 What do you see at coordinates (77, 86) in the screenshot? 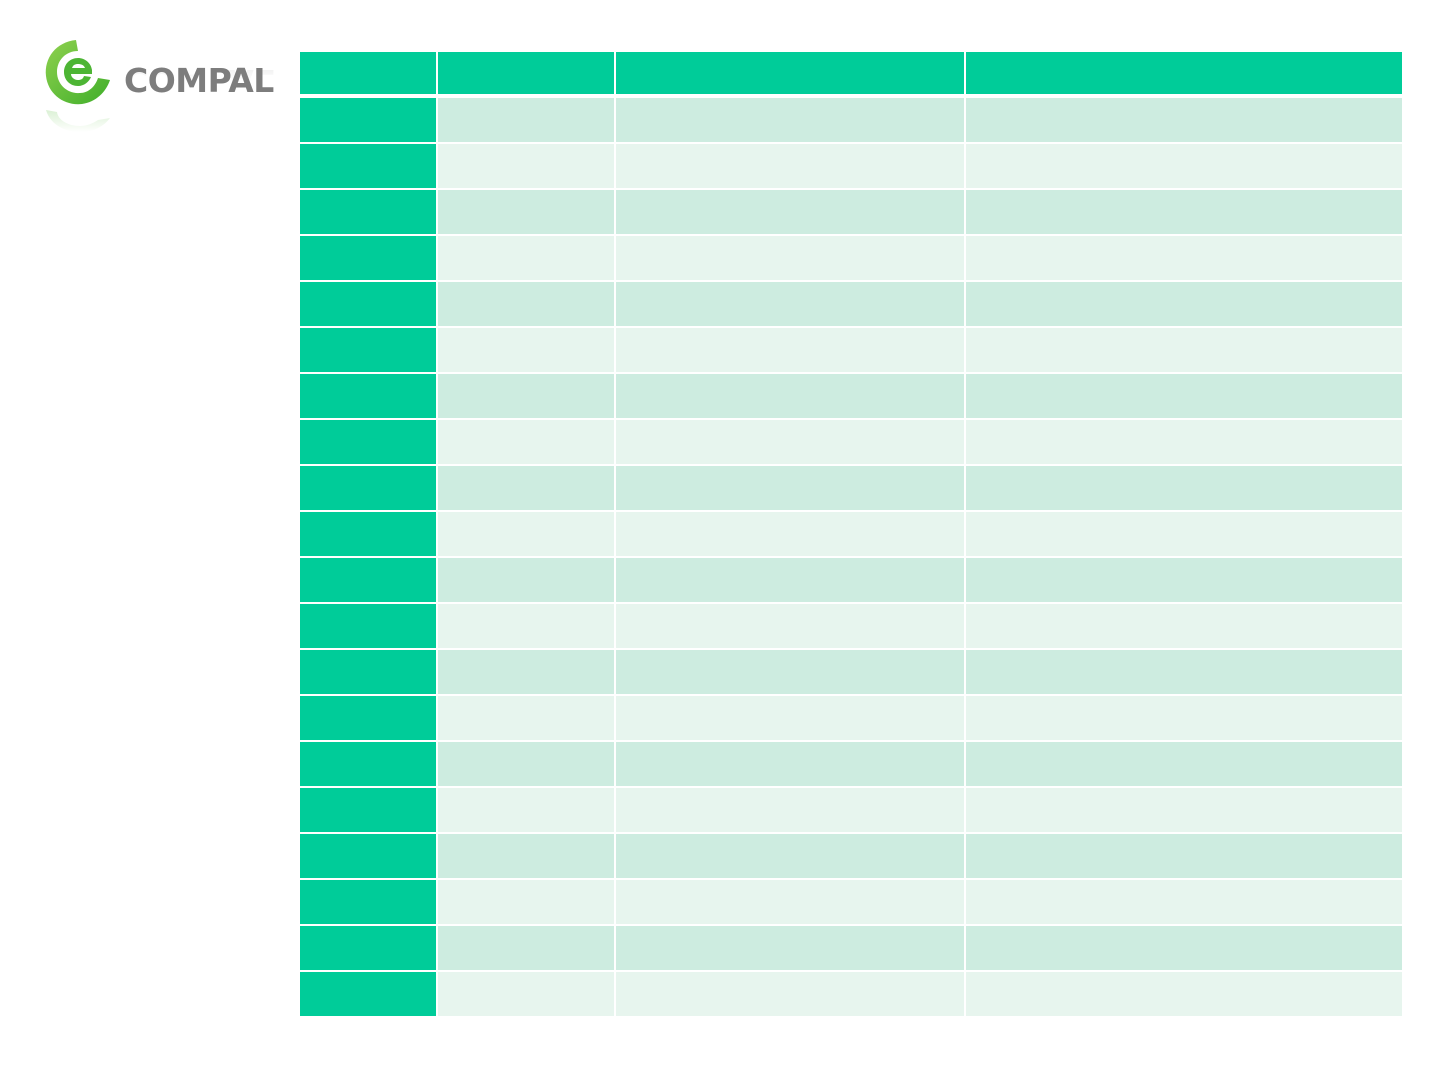
I see `compal-swirl-e-icon` at bounding box center [77, 86].